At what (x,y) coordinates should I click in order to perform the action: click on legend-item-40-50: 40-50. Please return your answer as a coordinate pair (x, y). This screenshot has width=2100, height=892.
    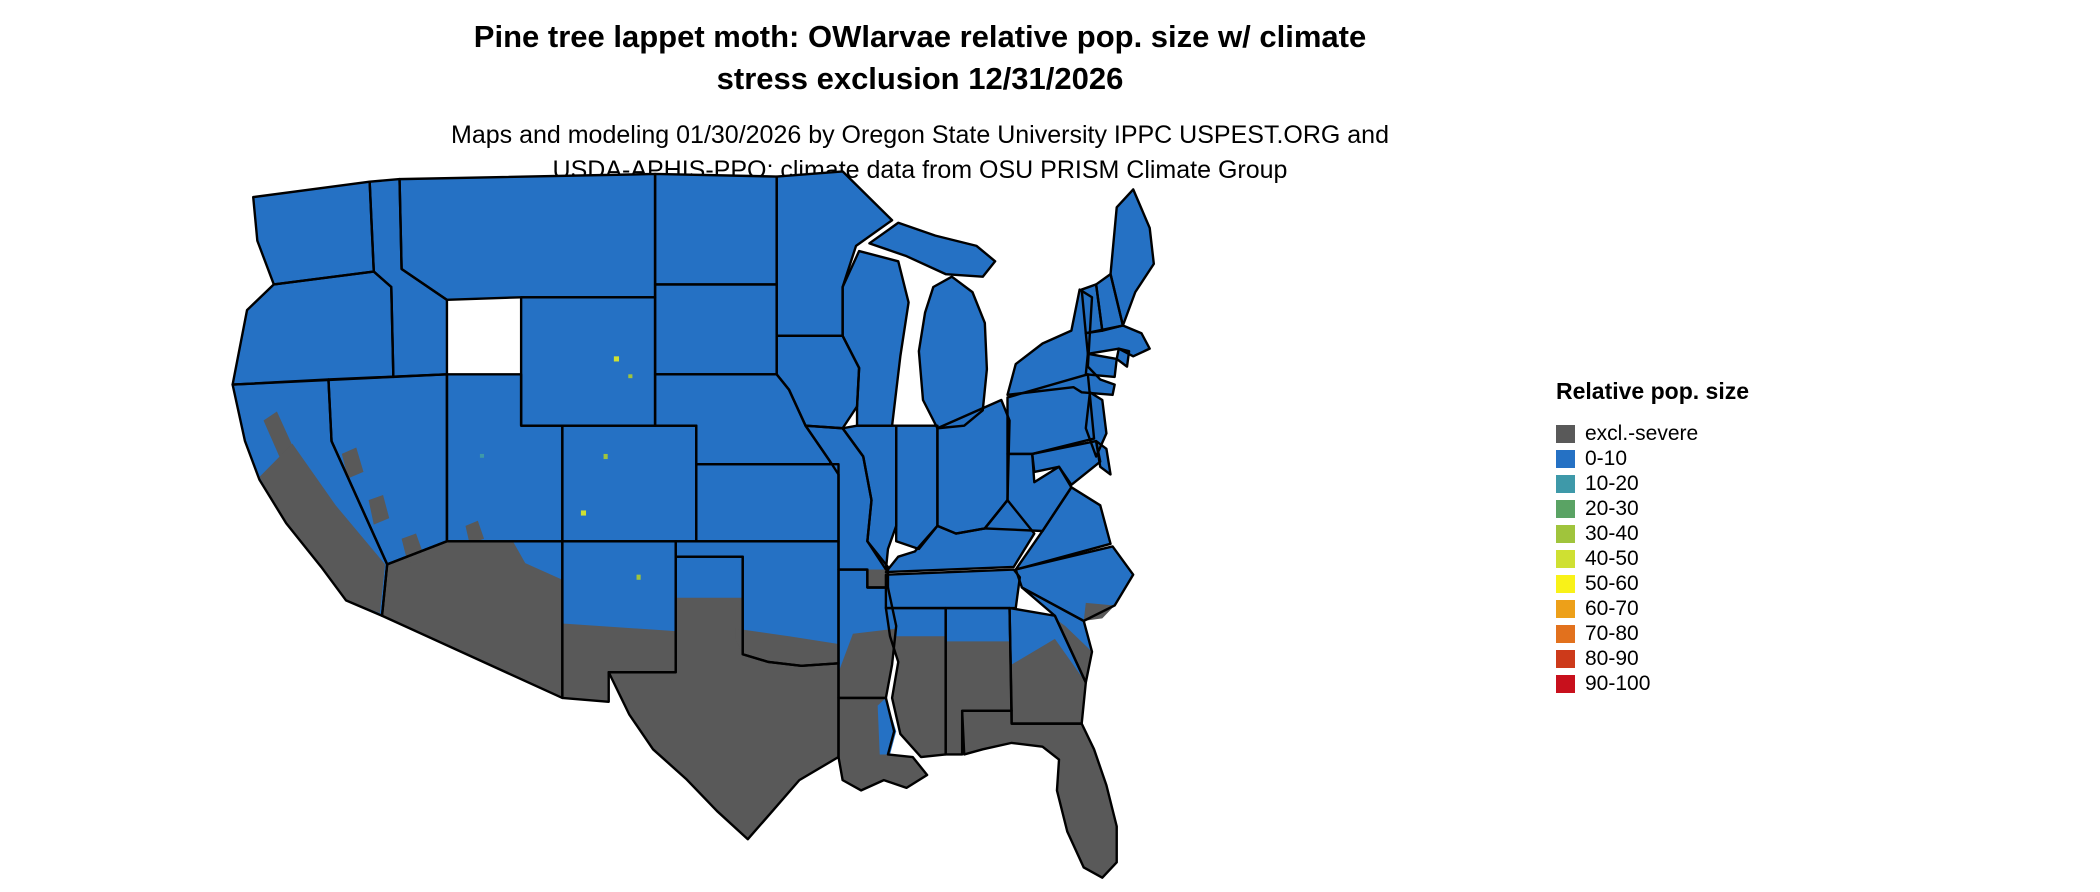
    Looking at the image, I should click on (1652, 558).